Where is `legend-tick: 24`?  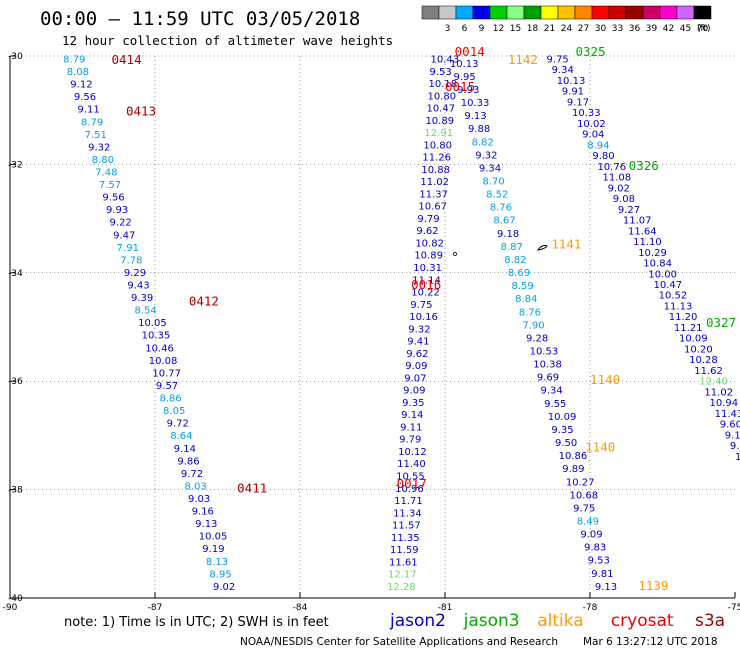
legend-tick: 24 is located at coordinates (567, 29).